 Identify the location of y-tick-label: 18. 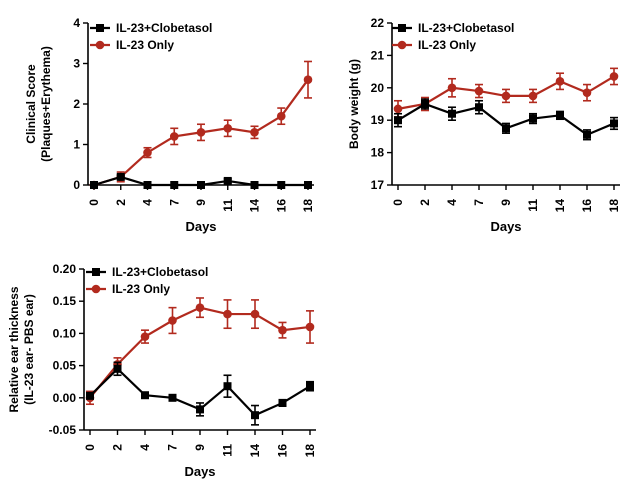
(378, 153).